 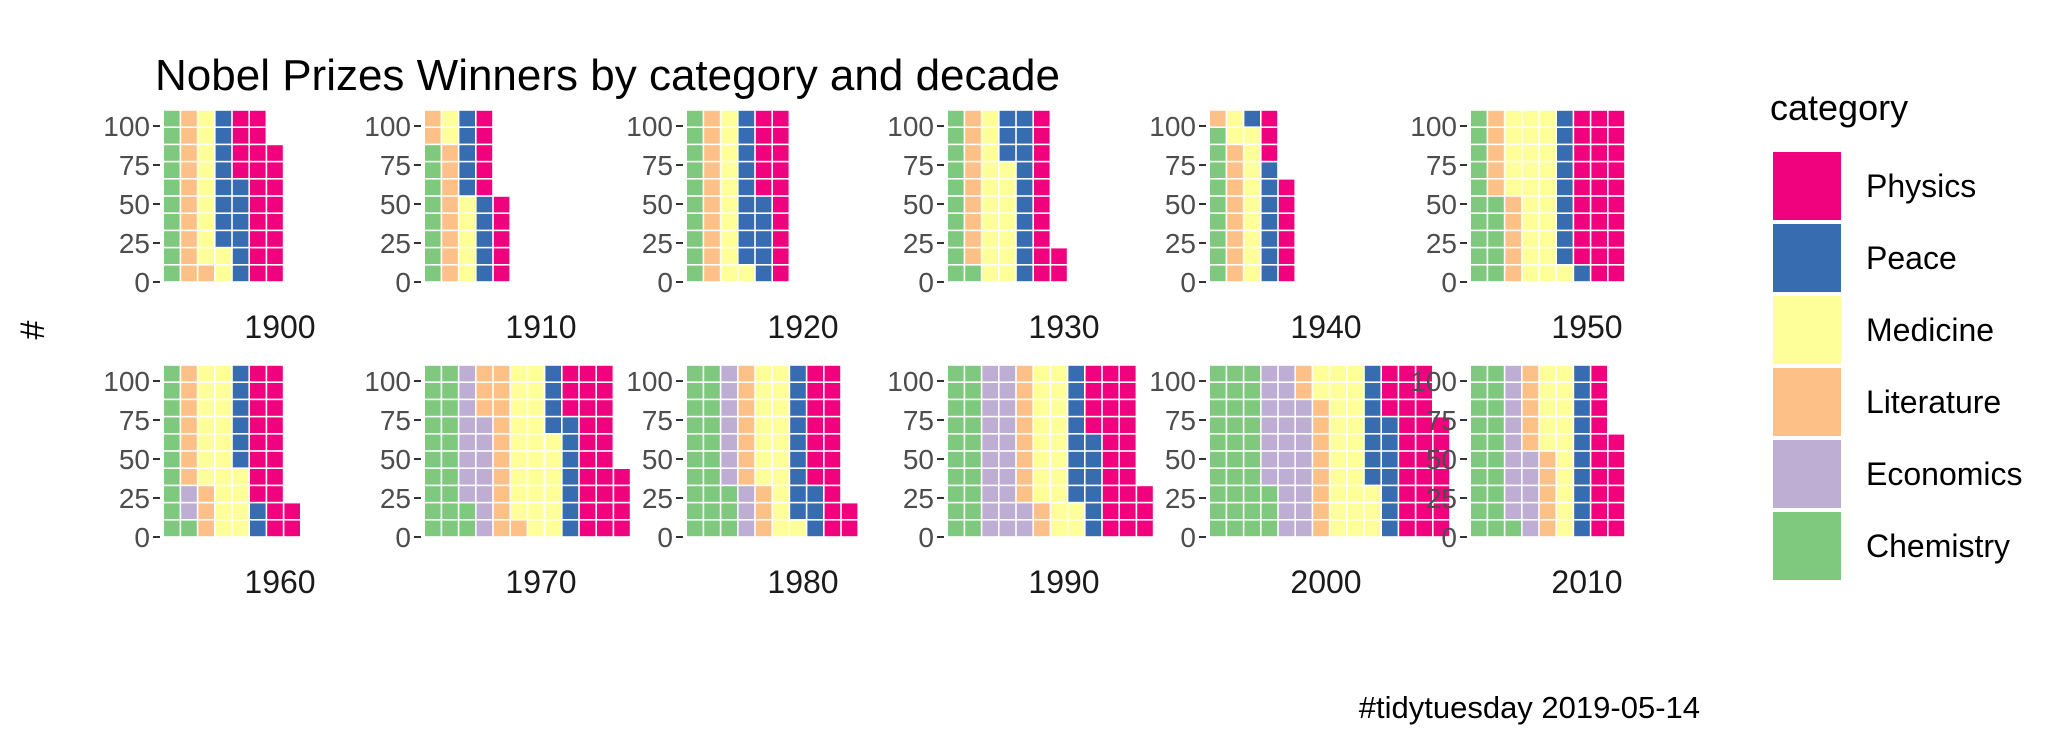 What do you see at coordinates (142, 282) in the screenshot?
I see `y-tick-label: 0` at bounding box center [142, 282].